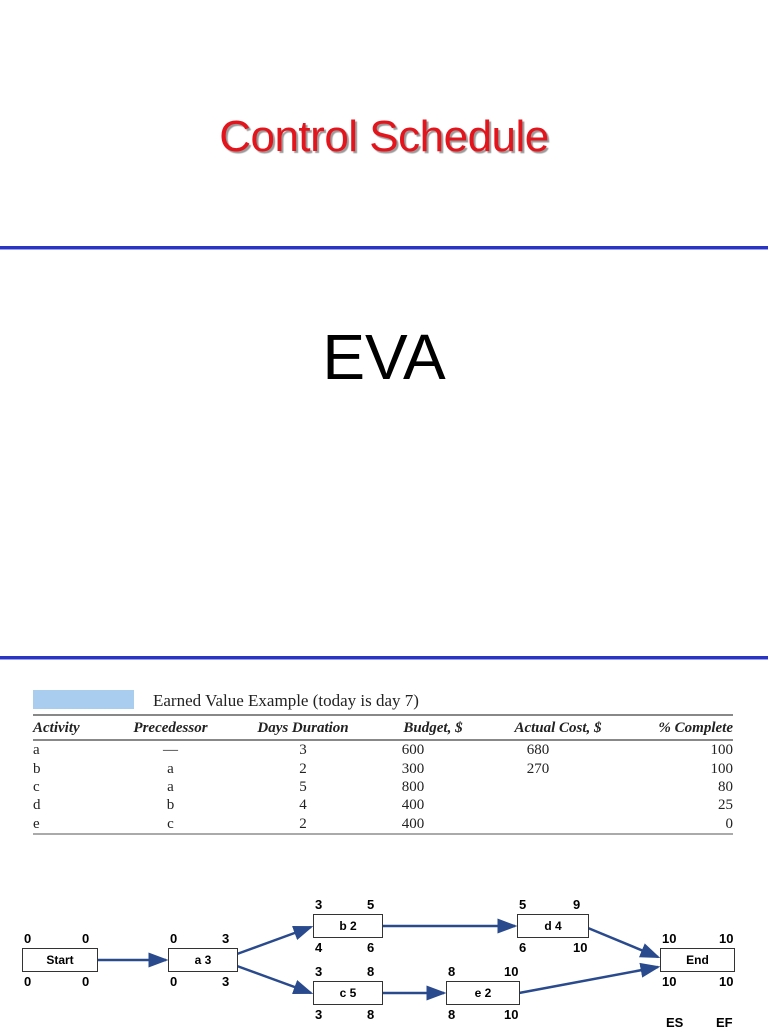 This screenshot has width=768, height=1030. What do you see at coordinates (383, 768) in the screenshot?
I see `table-row: b a 2 300 270 100` at bounding box center [383, 768].